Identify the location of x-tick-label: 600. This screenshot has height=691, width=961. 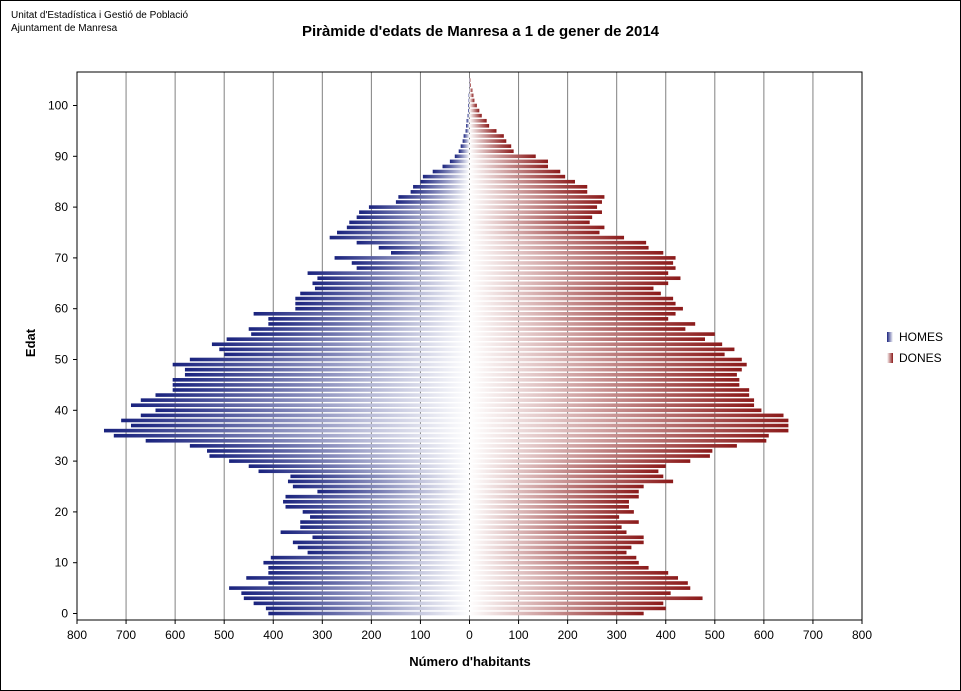
(175, 635).